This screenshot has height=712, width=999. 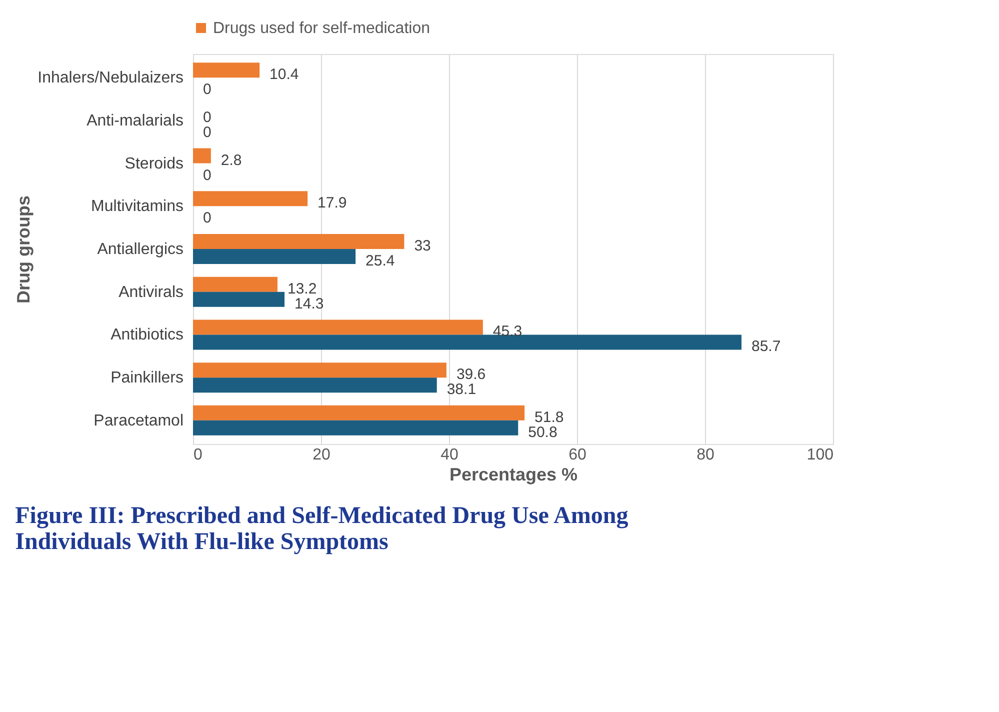 I want to click on x-tick-label: 20, so click(x=321, y=455).